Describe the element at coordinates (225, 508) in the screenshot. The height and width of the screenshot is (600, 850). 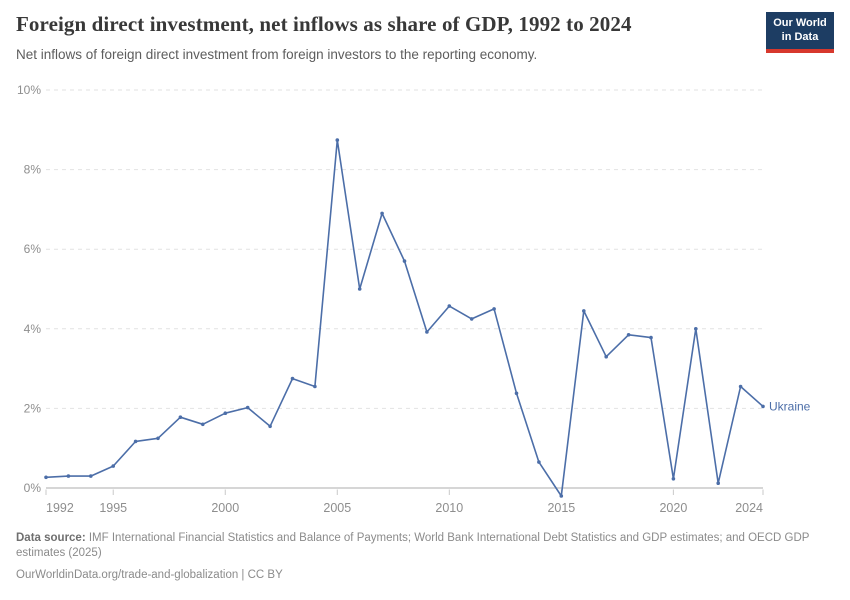
I see `x-tick-label: 2000` at that location.